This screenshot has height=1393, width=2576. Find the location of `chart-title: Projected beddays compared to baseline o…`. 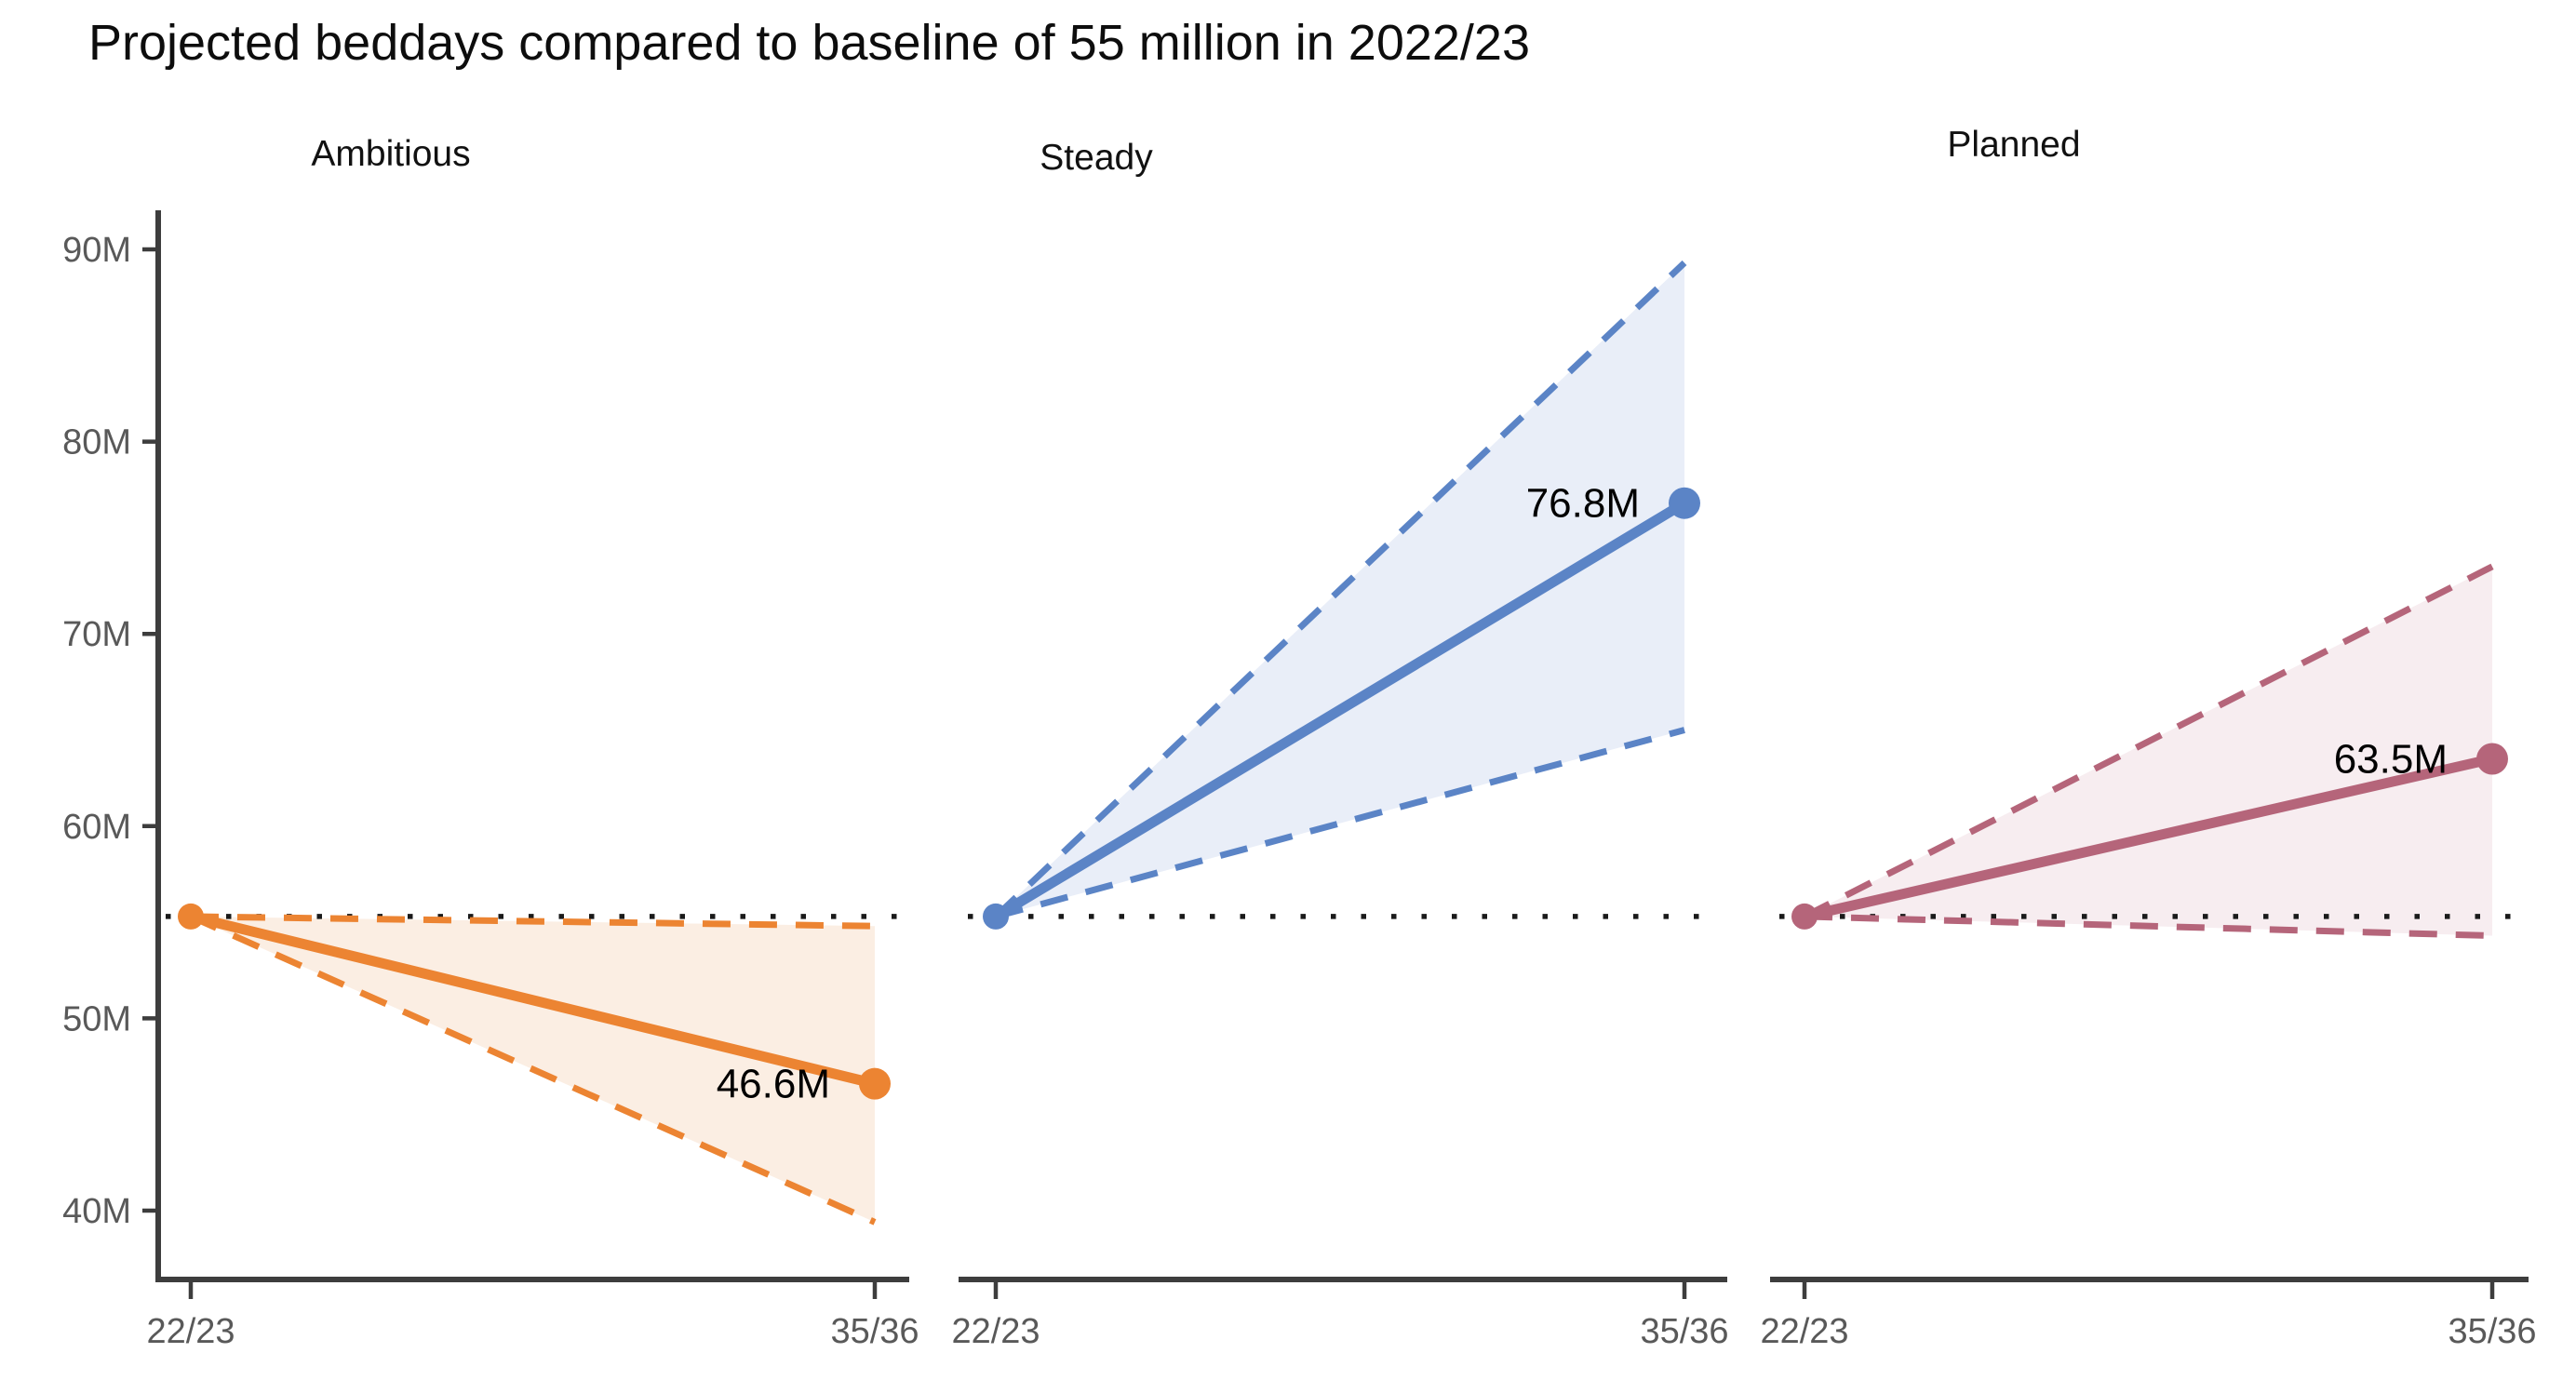

chart-title: Projected beddays compared to baseline o… is located at coordinates (809, 43).